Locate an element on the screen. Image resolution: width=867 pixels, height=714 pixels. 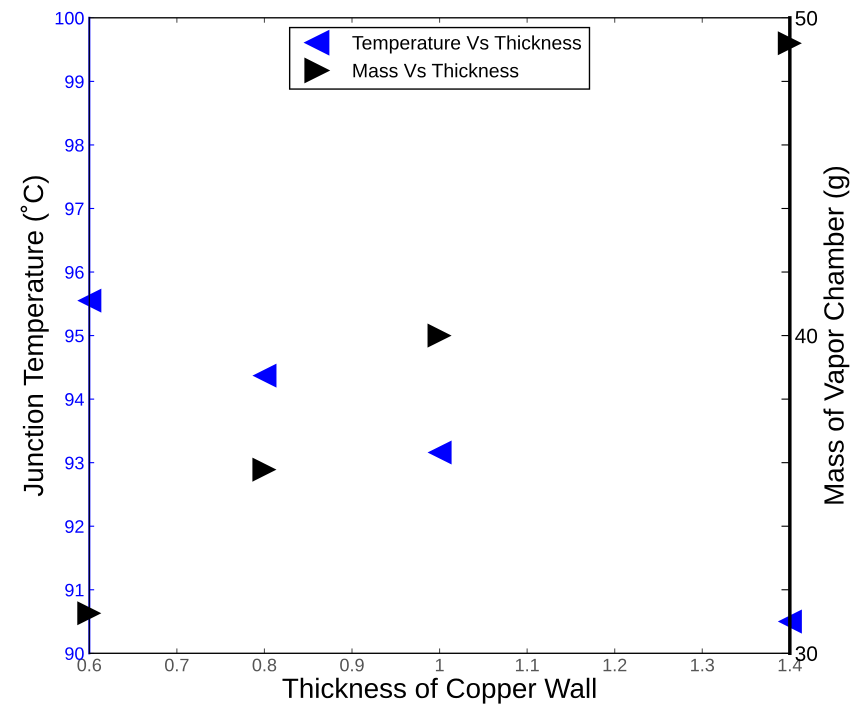
y-tick-label: 95 is located at coordinates (74, 336).